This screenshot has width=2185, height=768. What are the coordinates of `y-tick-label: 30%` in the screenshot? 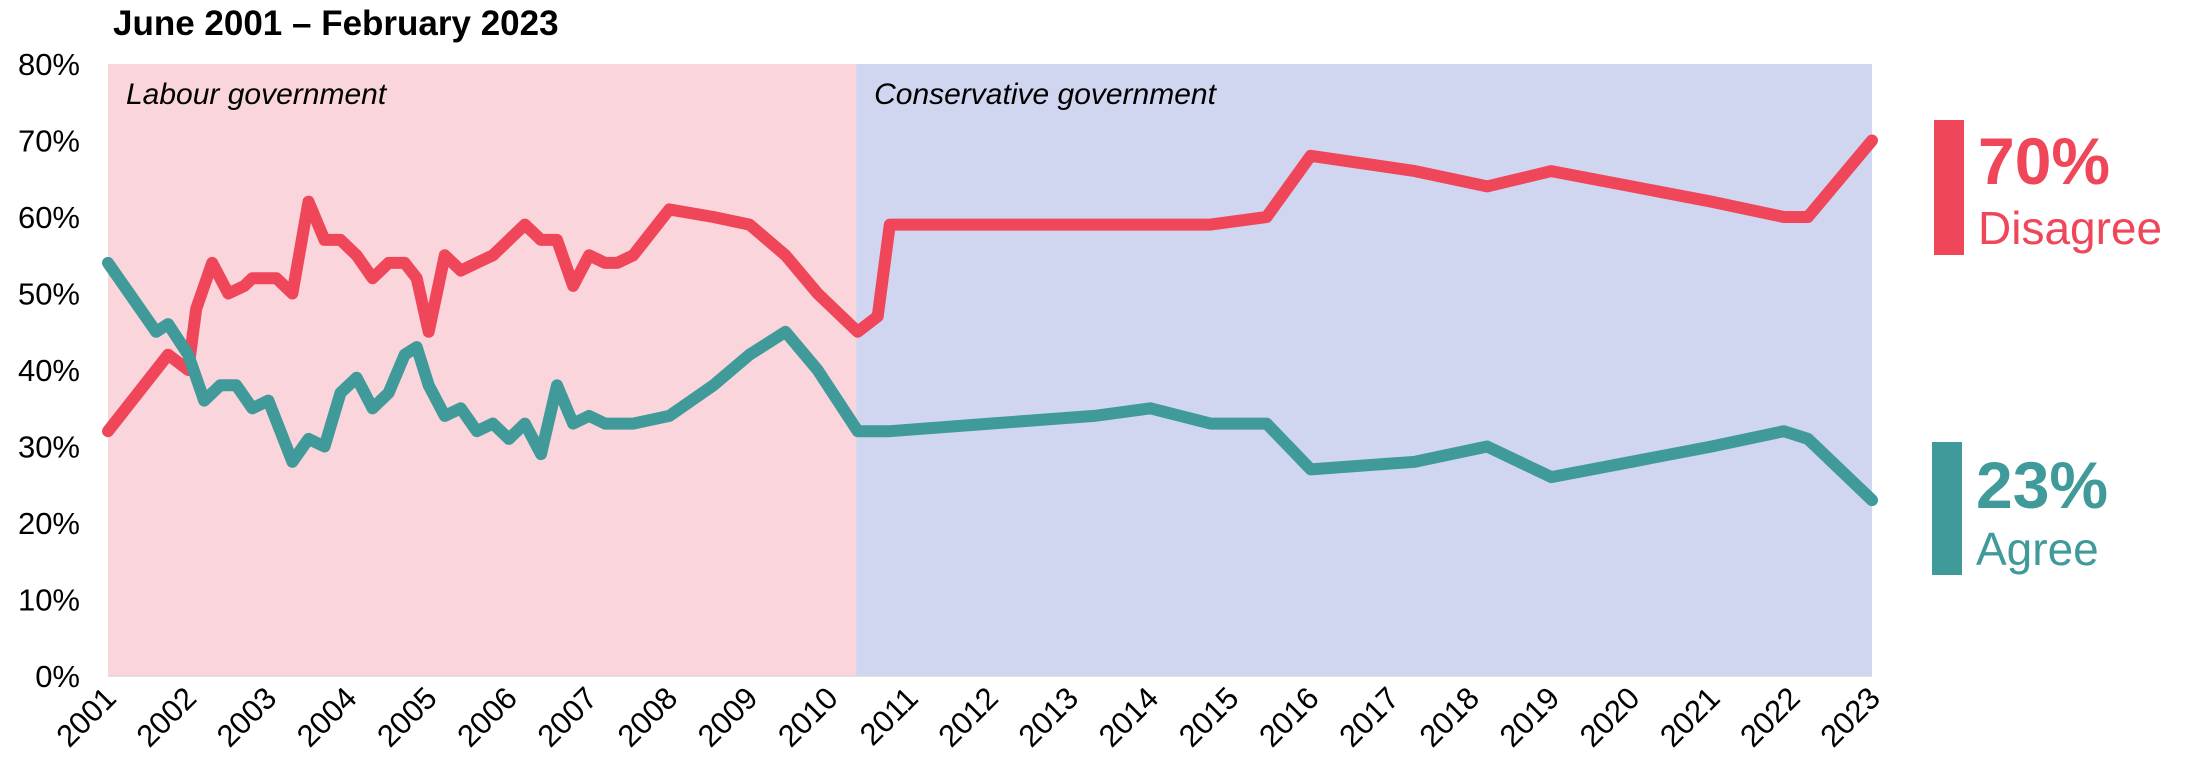 It's located at (49, 447).